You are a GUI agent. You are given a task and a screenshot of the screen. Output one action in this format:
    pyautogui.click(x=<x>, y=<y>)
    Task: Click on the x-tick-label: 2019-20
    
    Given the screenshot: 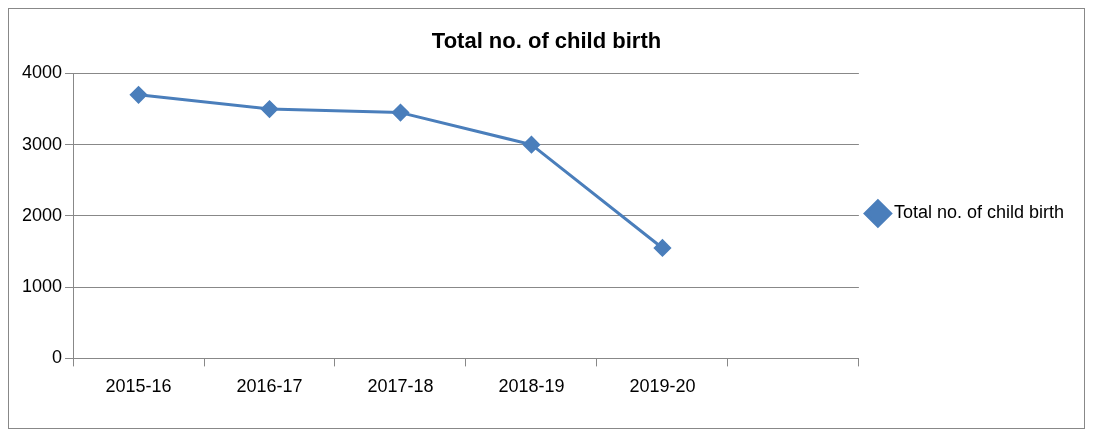 What is the action you would take?
    pyautogui.click(x=662, y=386)
    